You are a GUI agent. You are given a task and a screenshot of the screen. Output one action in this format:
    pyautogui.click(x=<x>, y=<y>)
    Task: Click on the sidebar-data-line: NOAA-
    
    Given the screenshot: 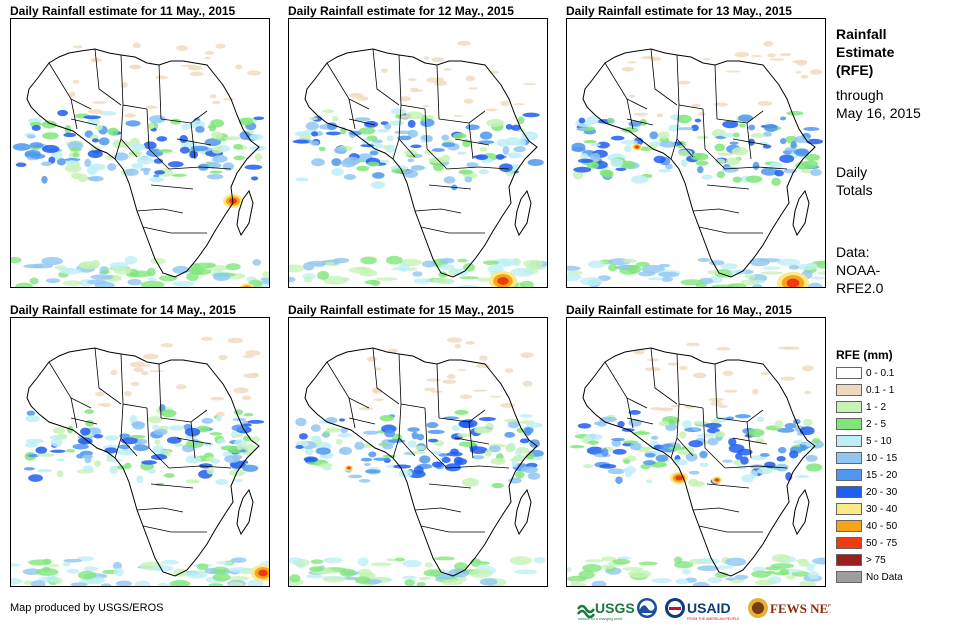 What is the action you would take?
    pyautogui.click(x=858, y=270)
    